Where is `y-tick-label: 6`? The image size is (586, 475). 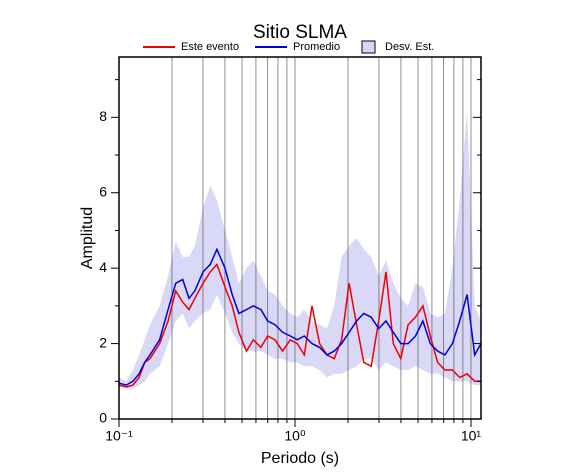
y-tick-label: 6 is located at coordinates (103, 191).